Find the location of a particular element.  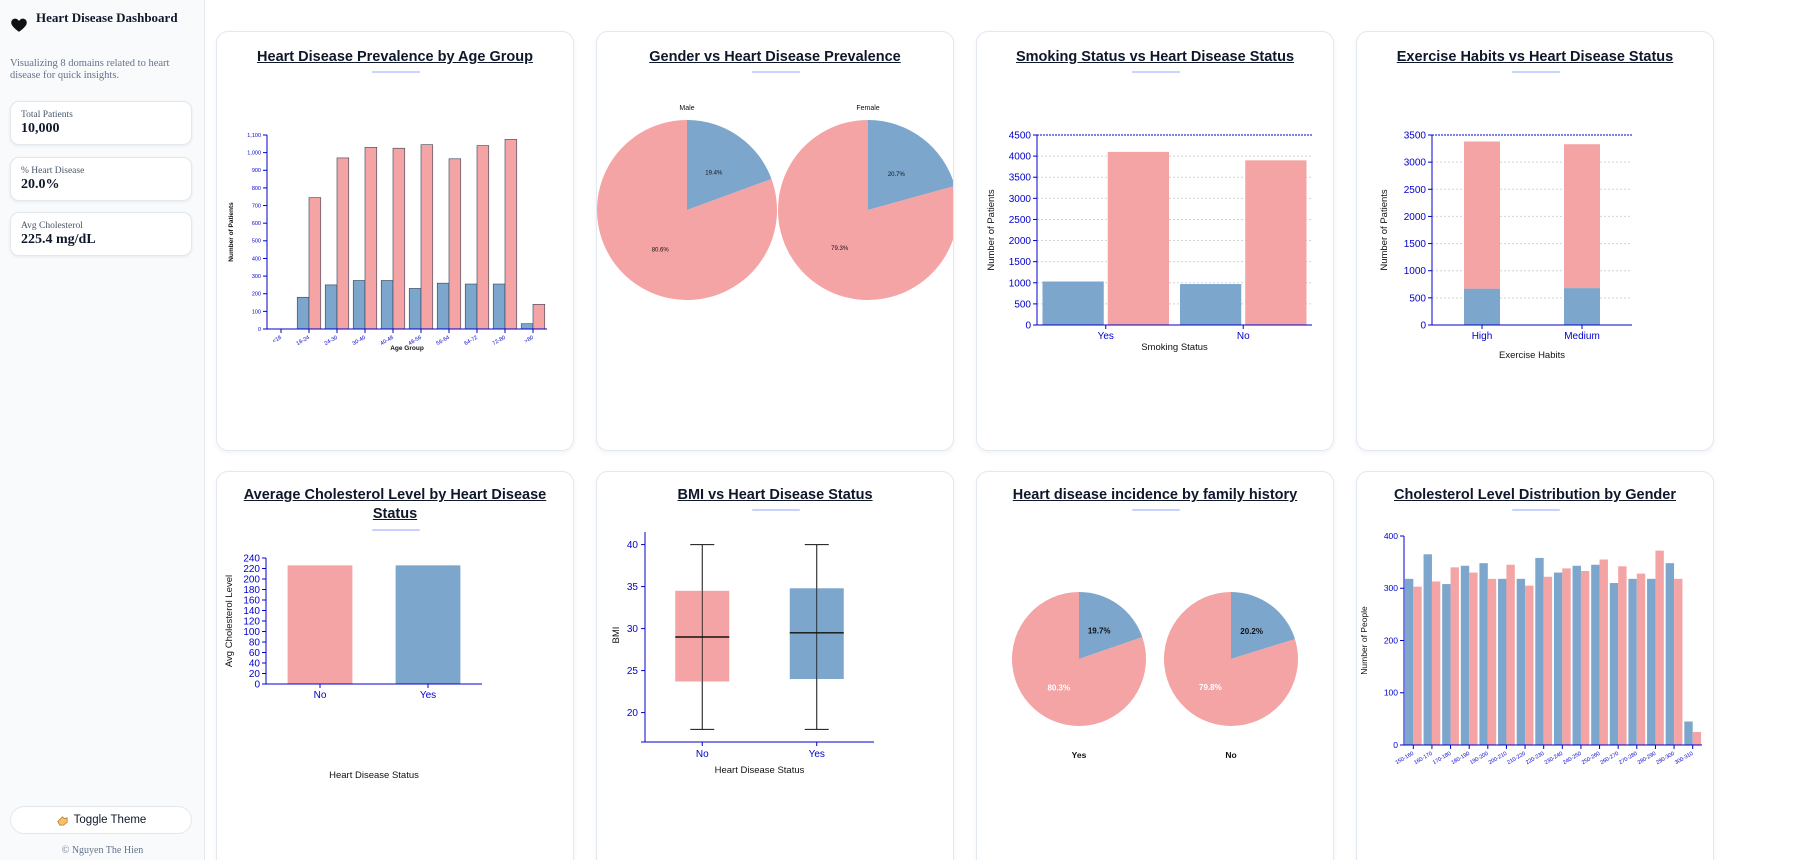

x-axis-label: Age Group is located at coordinates (407, 348).